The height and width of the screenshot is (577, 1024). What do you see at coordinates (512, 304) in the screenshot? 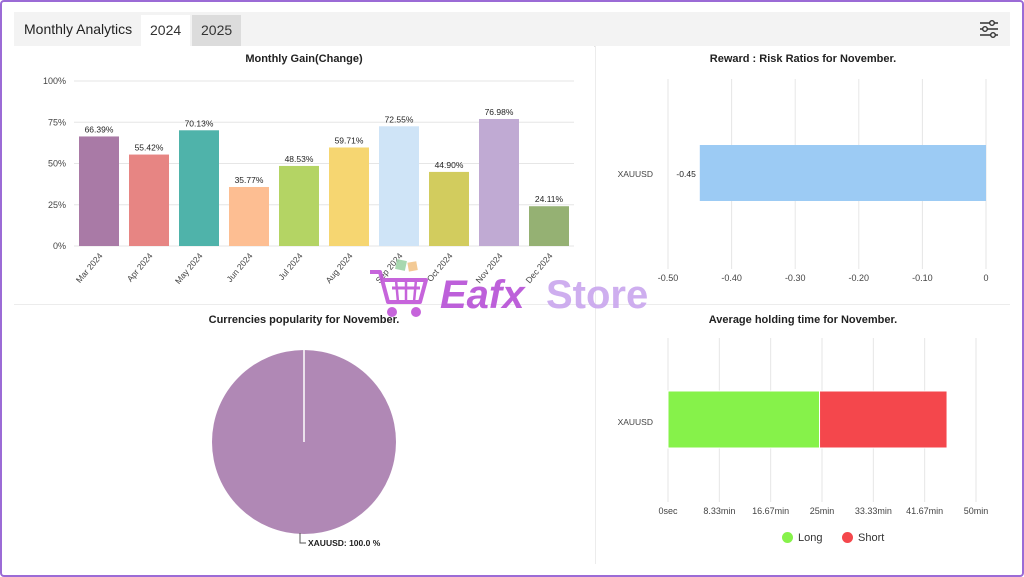
I see `panel-divider-horizontal` at bounding box center [512, 304].